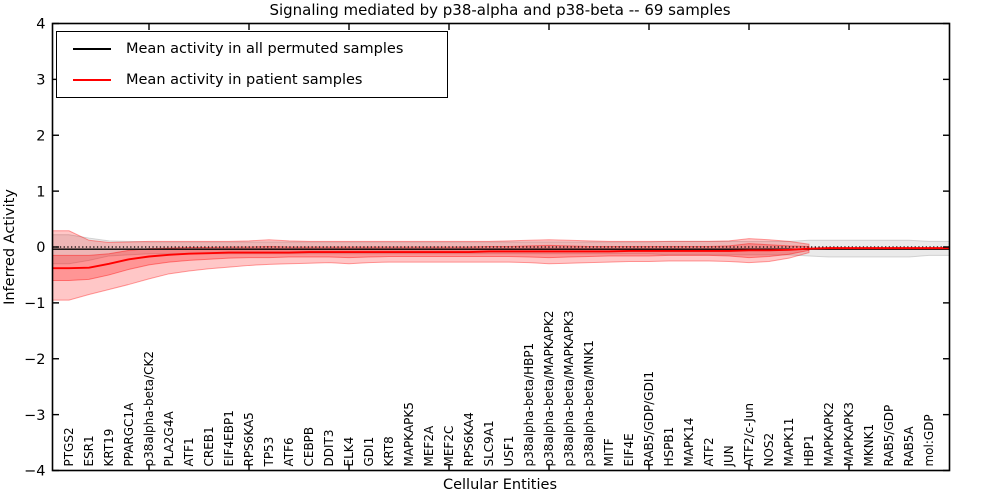  What do you see at coordinates (89, 450) in the screenshot?
I see `x-tick-label: ESR1` at bounding box center [89, 450].